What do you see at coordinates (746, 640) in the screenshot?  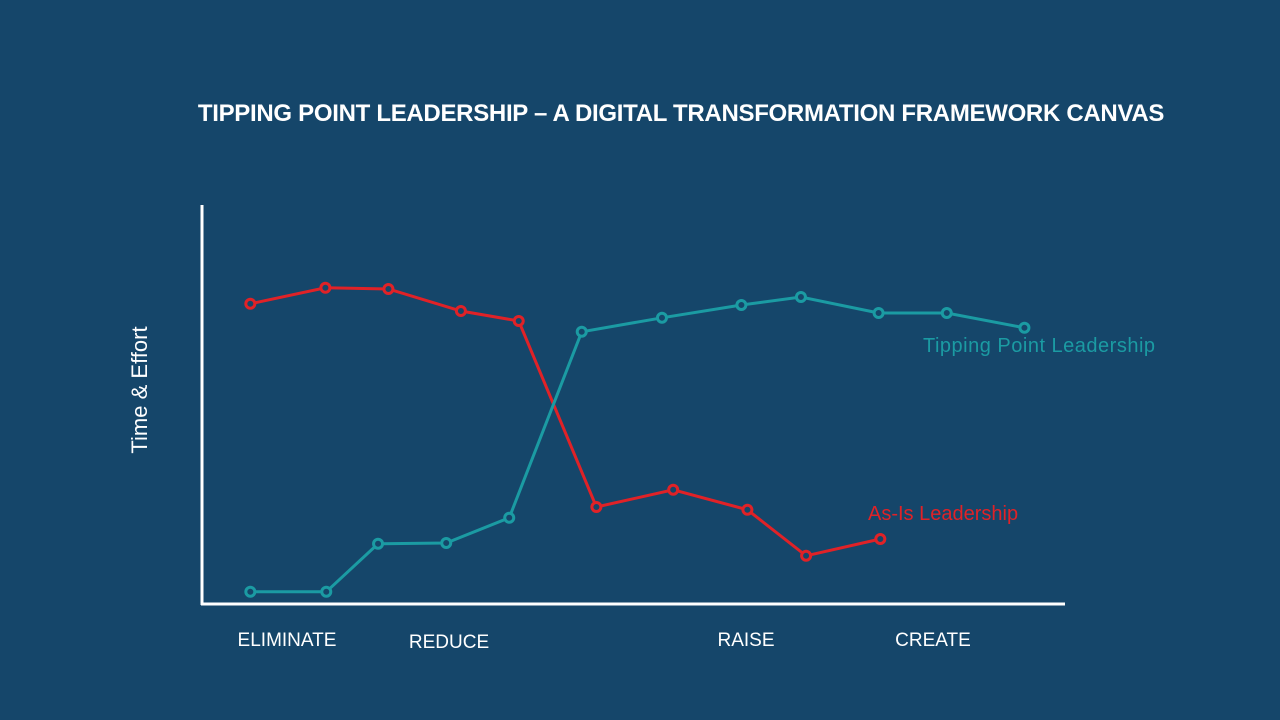 I see `category-label-raise: RAISE` at bounding box center [746, 640].